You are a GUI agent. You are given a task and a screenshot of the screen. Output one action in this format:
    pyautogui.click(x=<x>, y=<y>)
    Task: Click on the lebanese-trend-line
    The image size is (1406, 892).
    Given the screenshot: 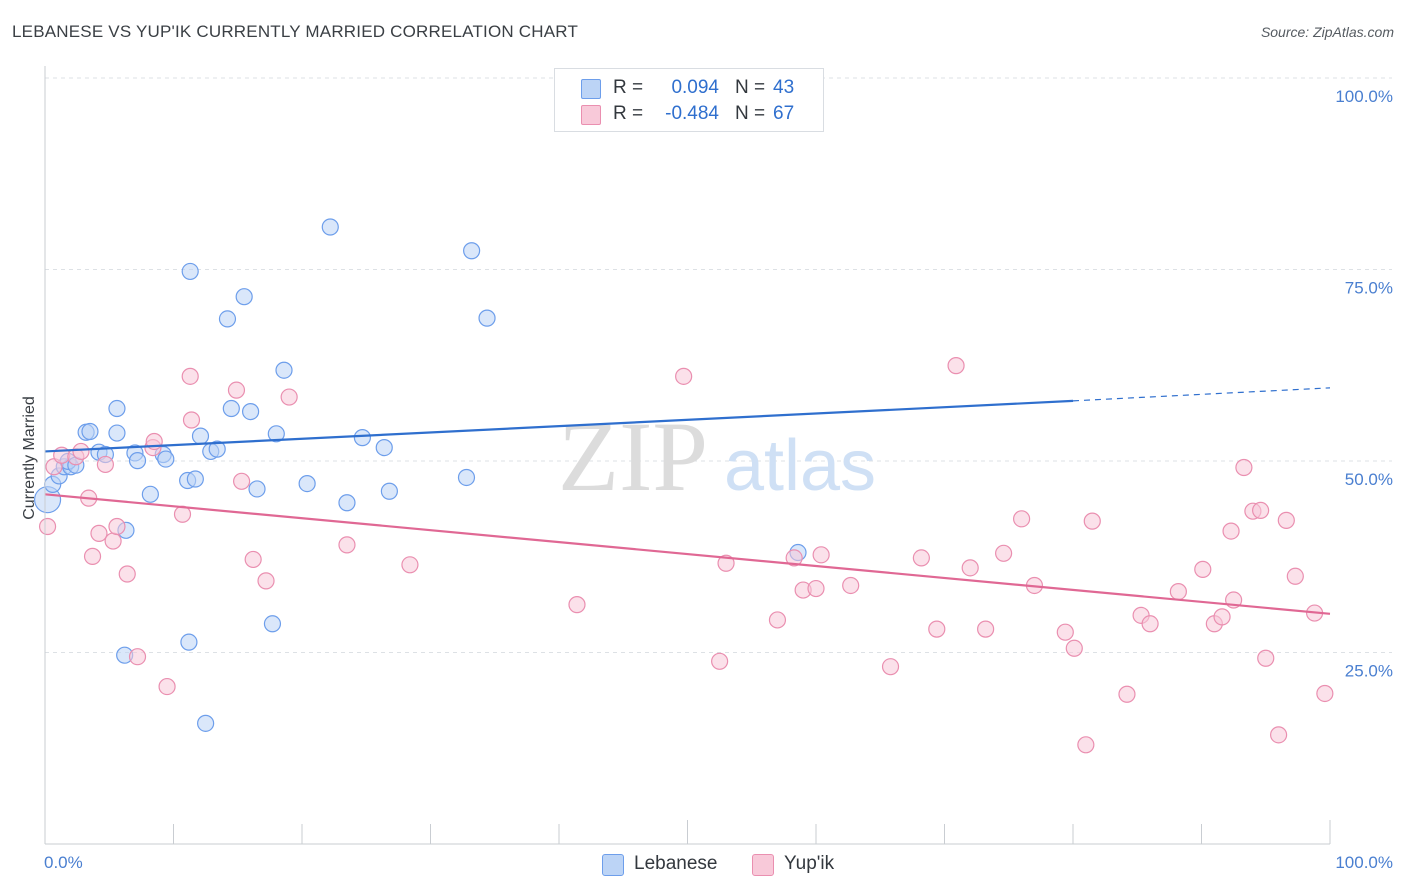 What is the action you would take?
    pyautogui.click(x=559, y=426)
    